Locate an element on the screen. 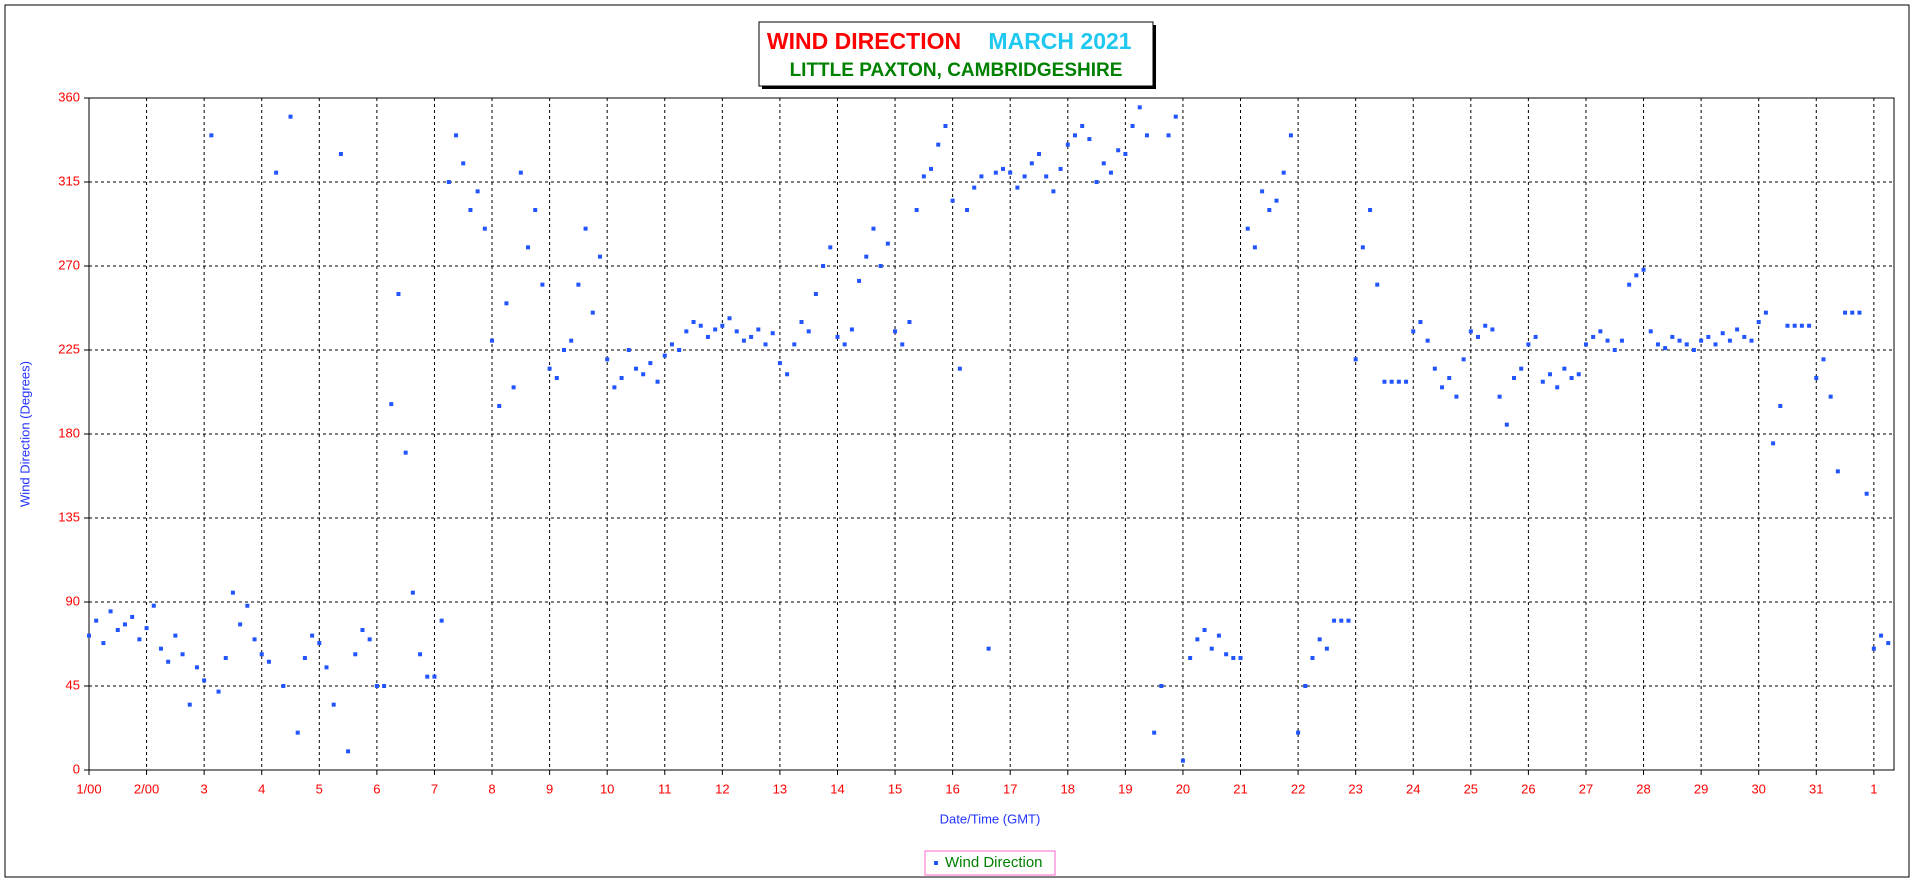 This screenshot has height=889, width=1916. x-tick-label: 9 is located at coordinates (549, 788).